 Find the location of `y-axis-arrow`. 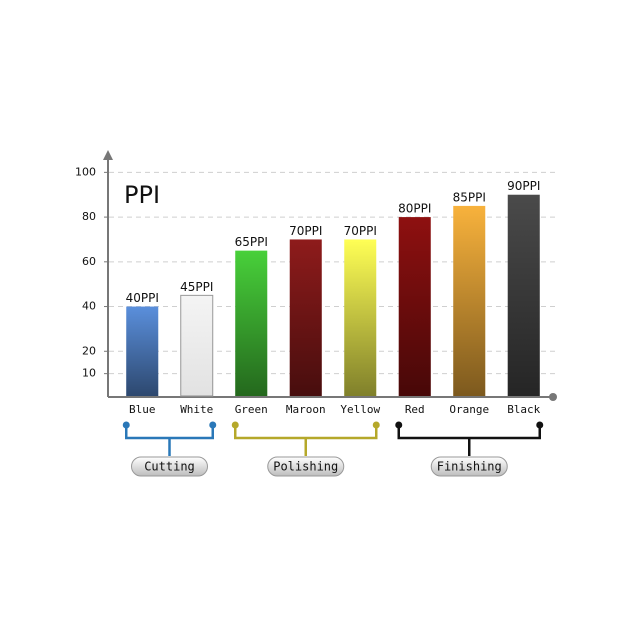

y-axis-arrow is located at coordinates (108, 155).